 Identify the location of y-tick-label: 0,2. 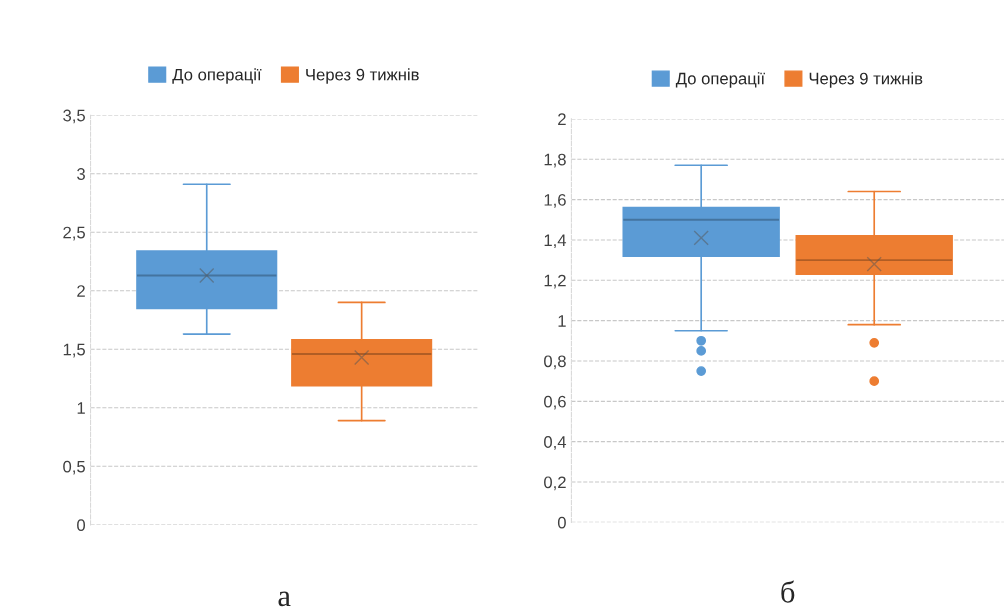
(555, 483).